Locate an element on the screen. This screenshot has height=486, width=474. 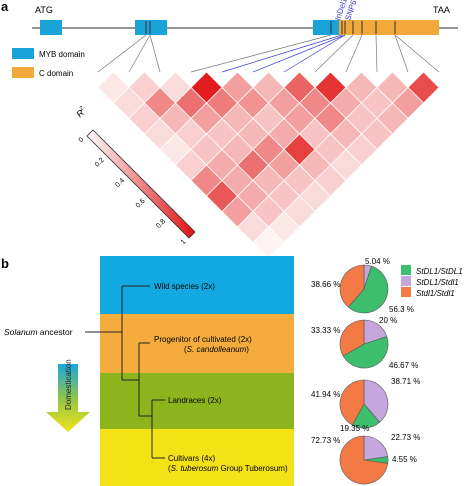
phylogeny-tree is located at coordinates (125, 372).